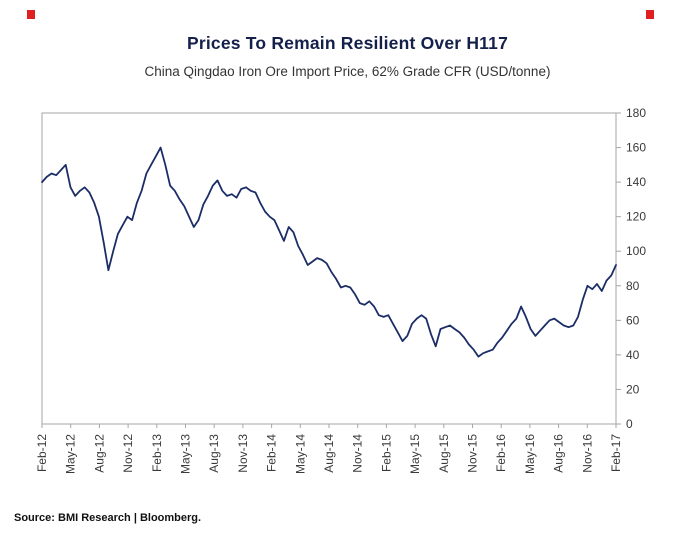 This screenshot has width=695, height=548. I want to click on y-axis-tick-label: 140, so click(636, 182).